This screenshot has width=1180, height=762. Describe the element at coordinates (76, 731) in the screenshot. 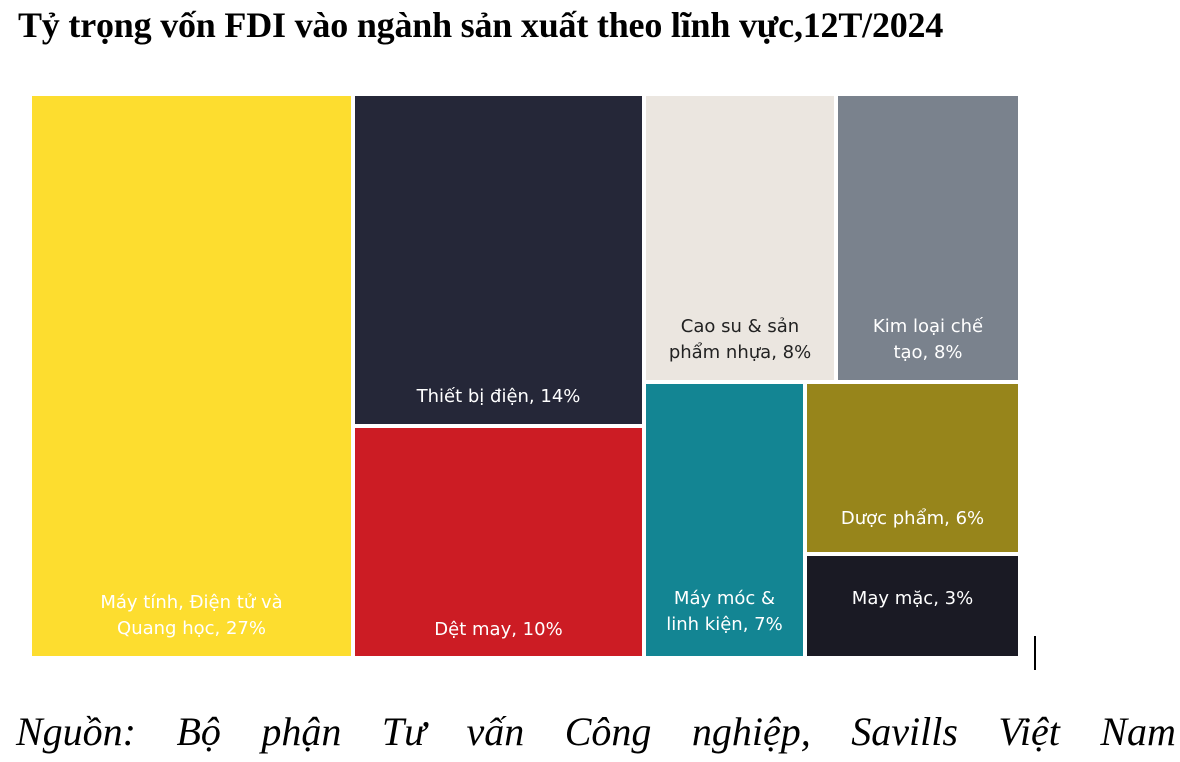

I see `source-word: Nguồn:` at that location.